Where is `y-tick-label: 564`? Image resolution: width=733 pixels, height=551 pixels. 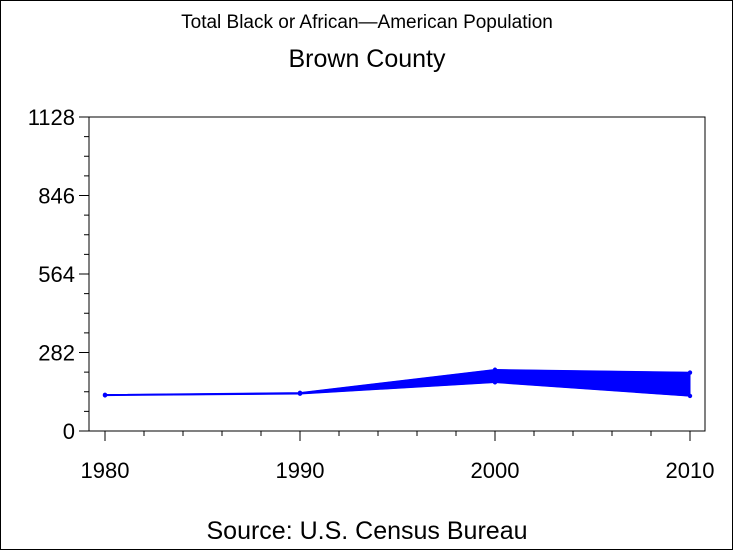
y-tick-label: 564 is located at coordinates (56, 274).